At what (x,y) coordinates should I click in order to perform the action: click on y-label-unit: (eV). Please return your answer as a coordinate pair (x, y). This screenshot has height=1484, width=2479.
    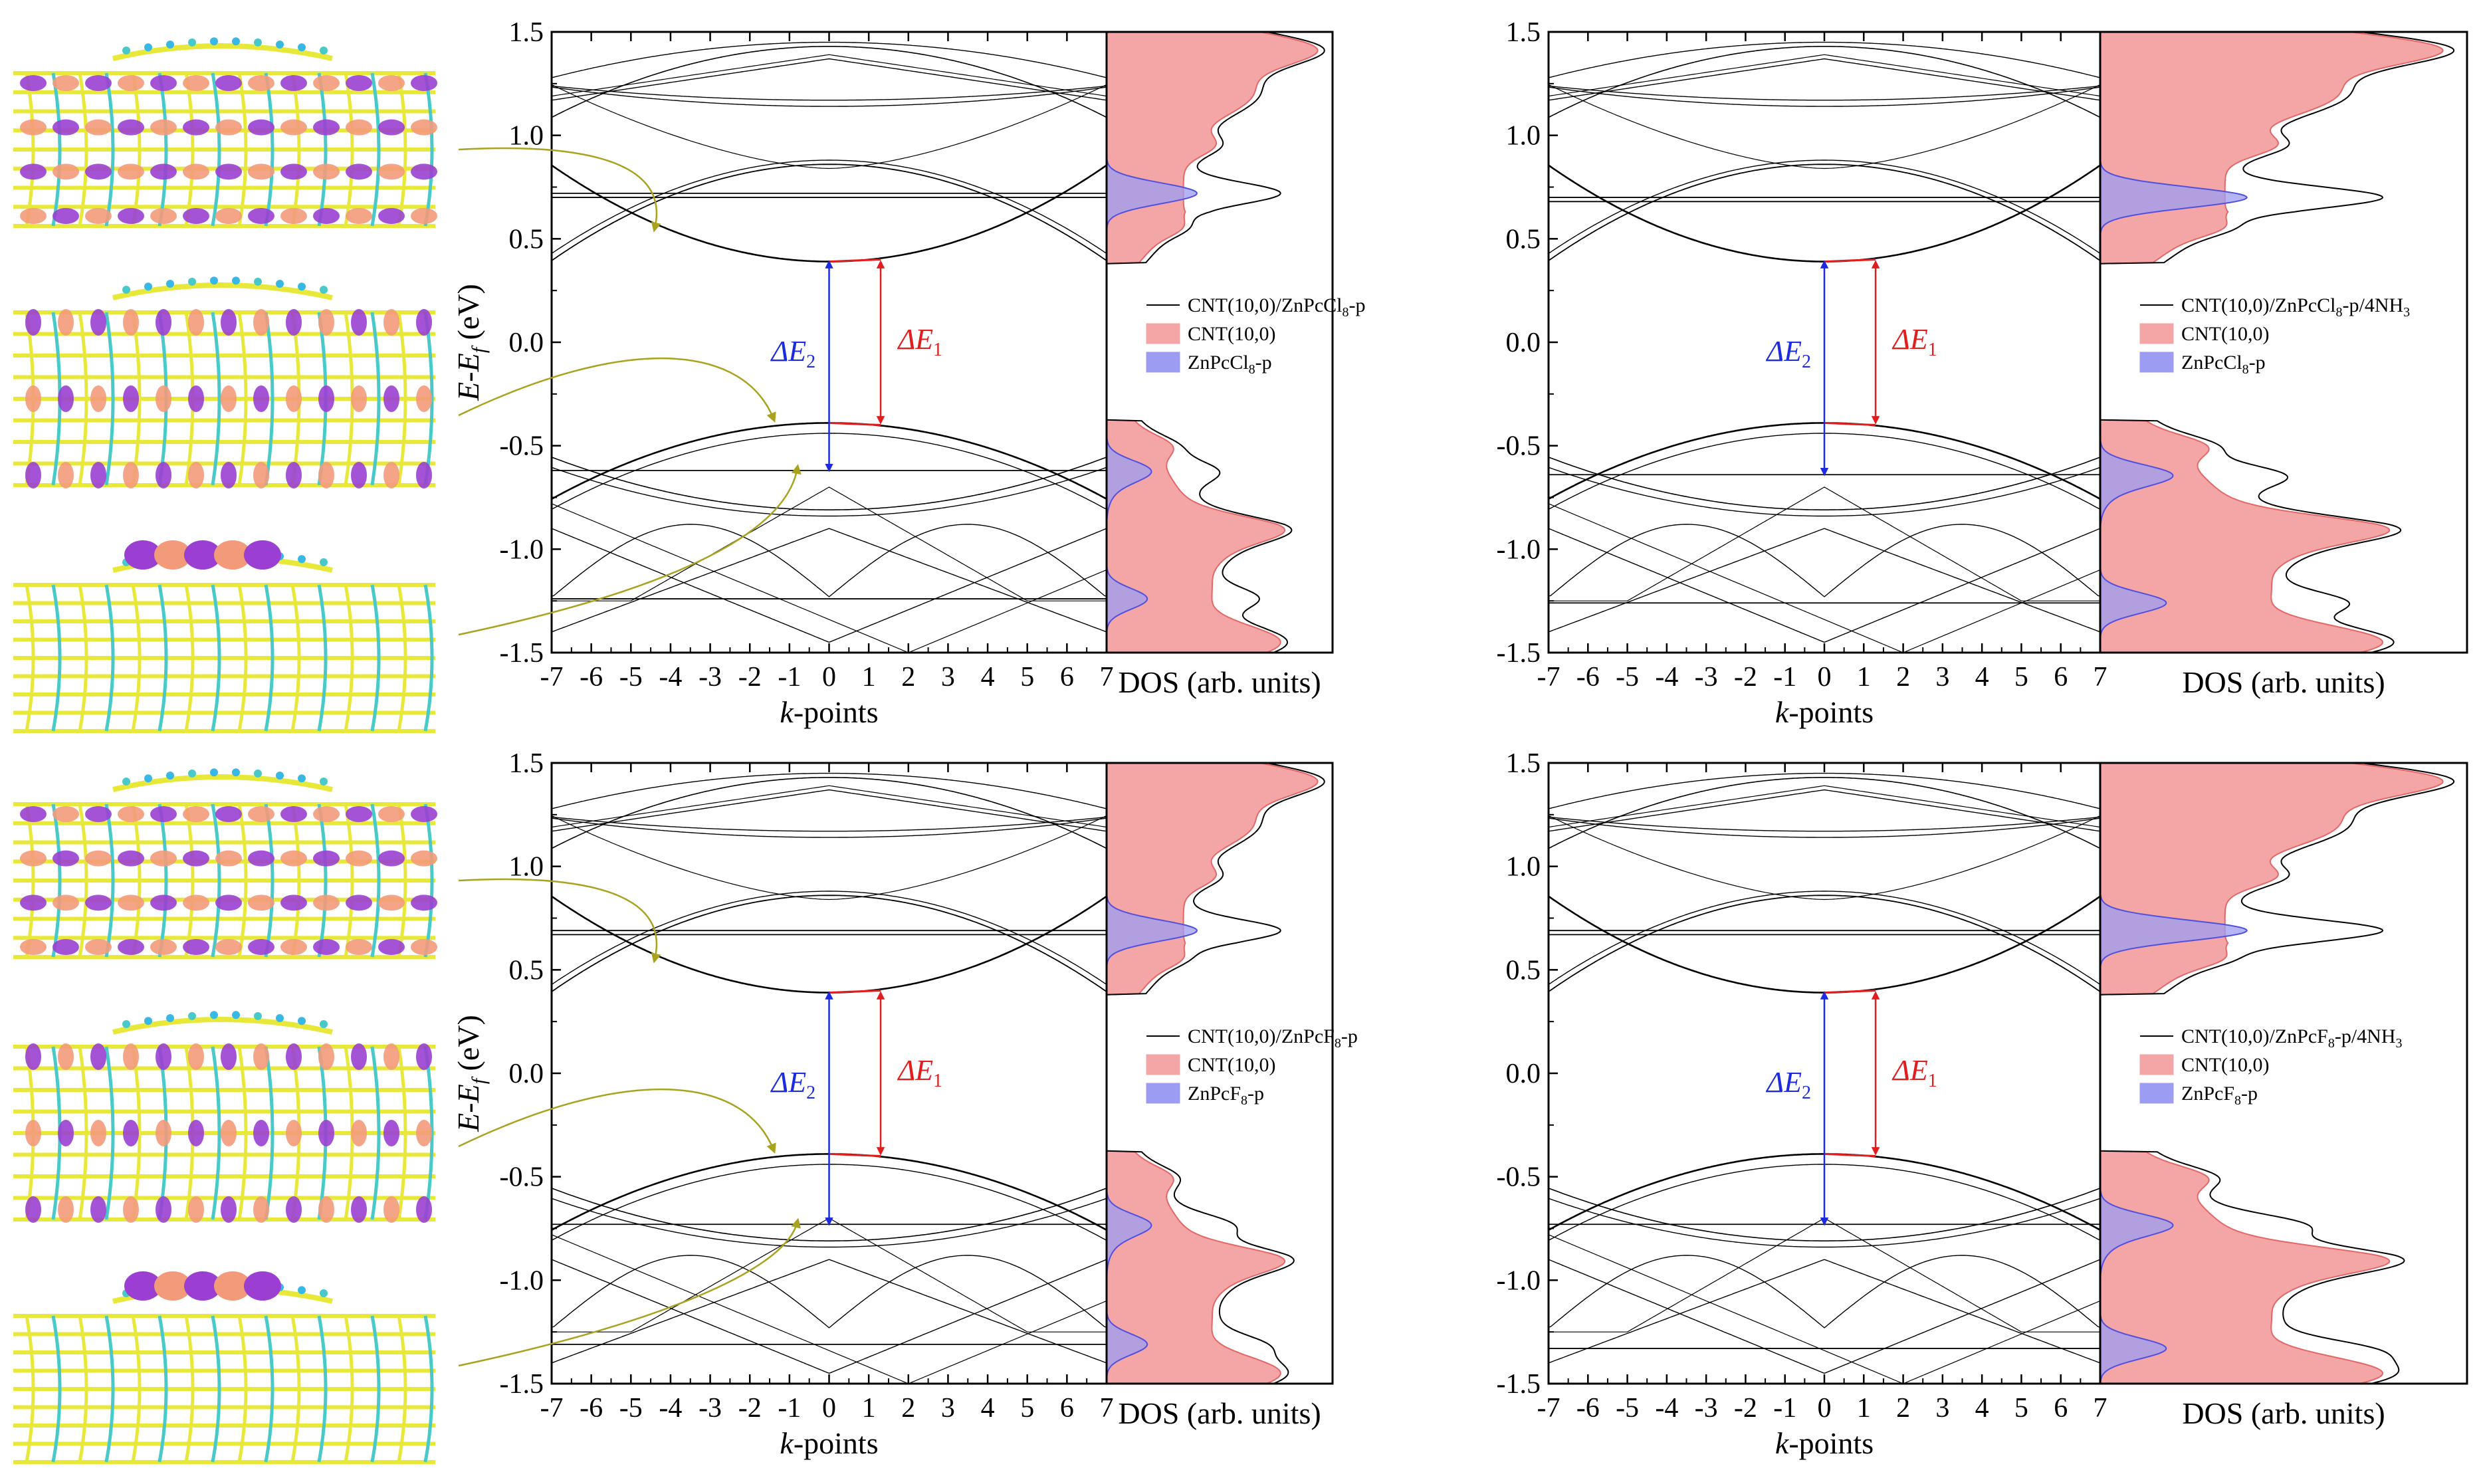
    Looking at the image, I should click on (468, 1047).